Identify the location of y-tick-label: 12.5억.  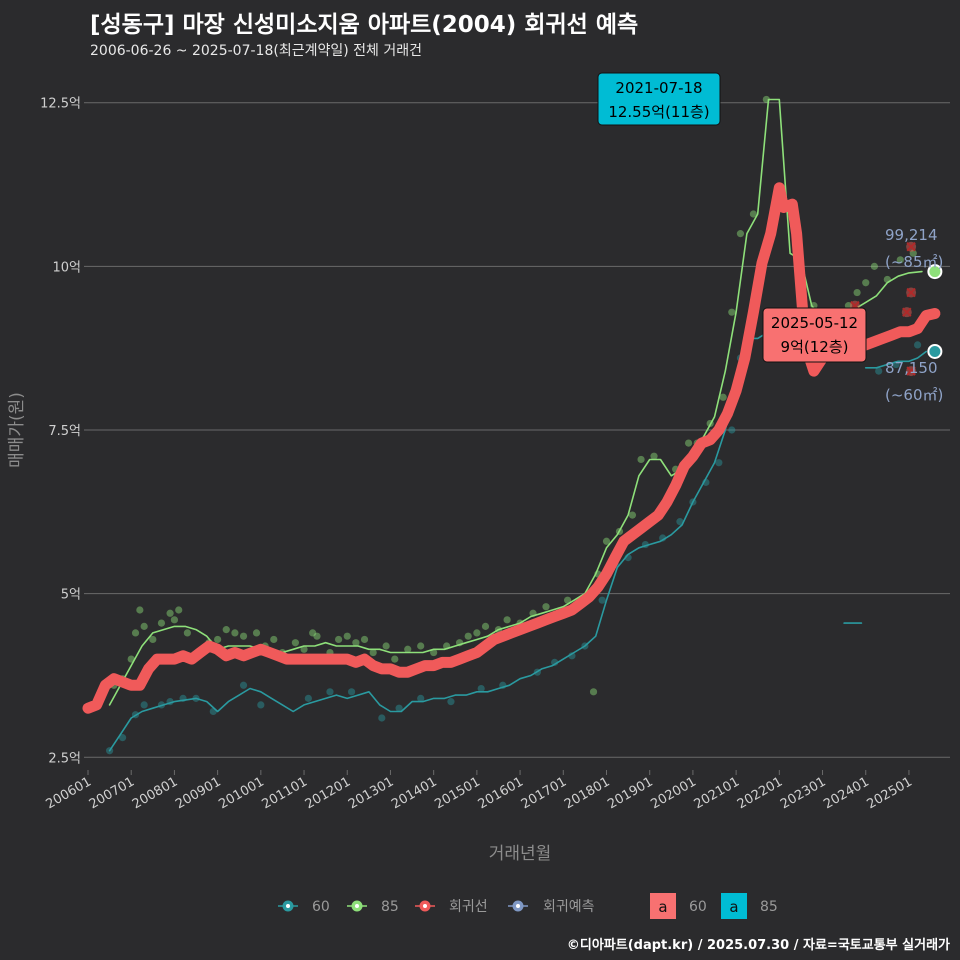
(60, 104).